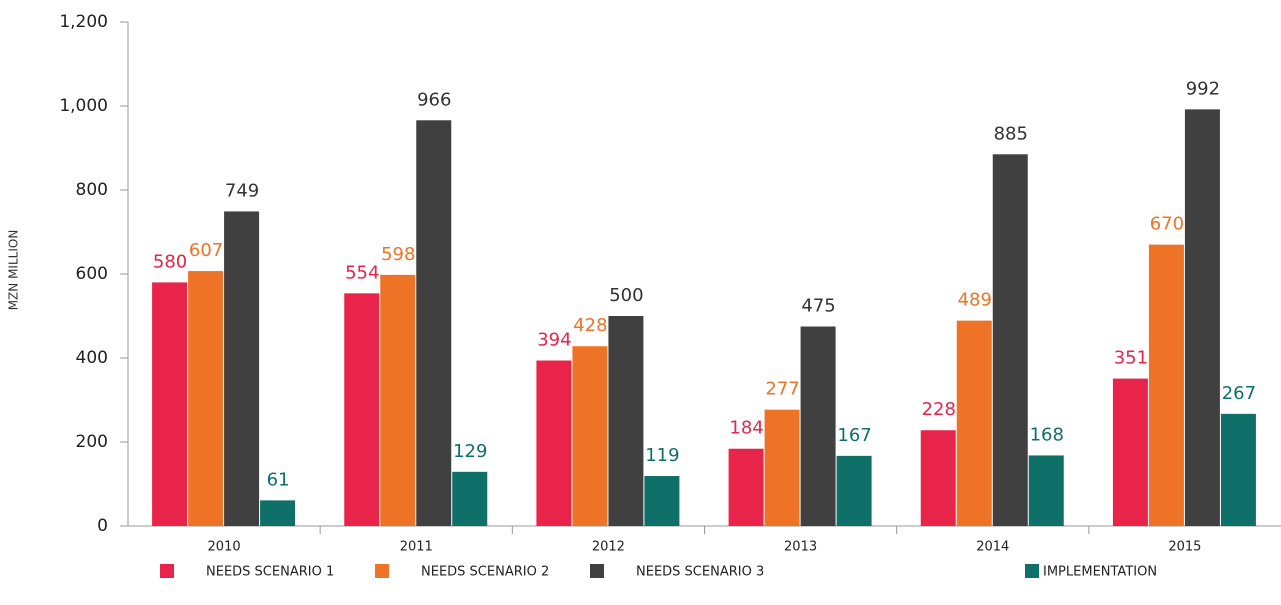  What do you see at coordinates (1131, 358) in the screenshot?
I see `value-label: 351` at bounding box center [1131, 358].